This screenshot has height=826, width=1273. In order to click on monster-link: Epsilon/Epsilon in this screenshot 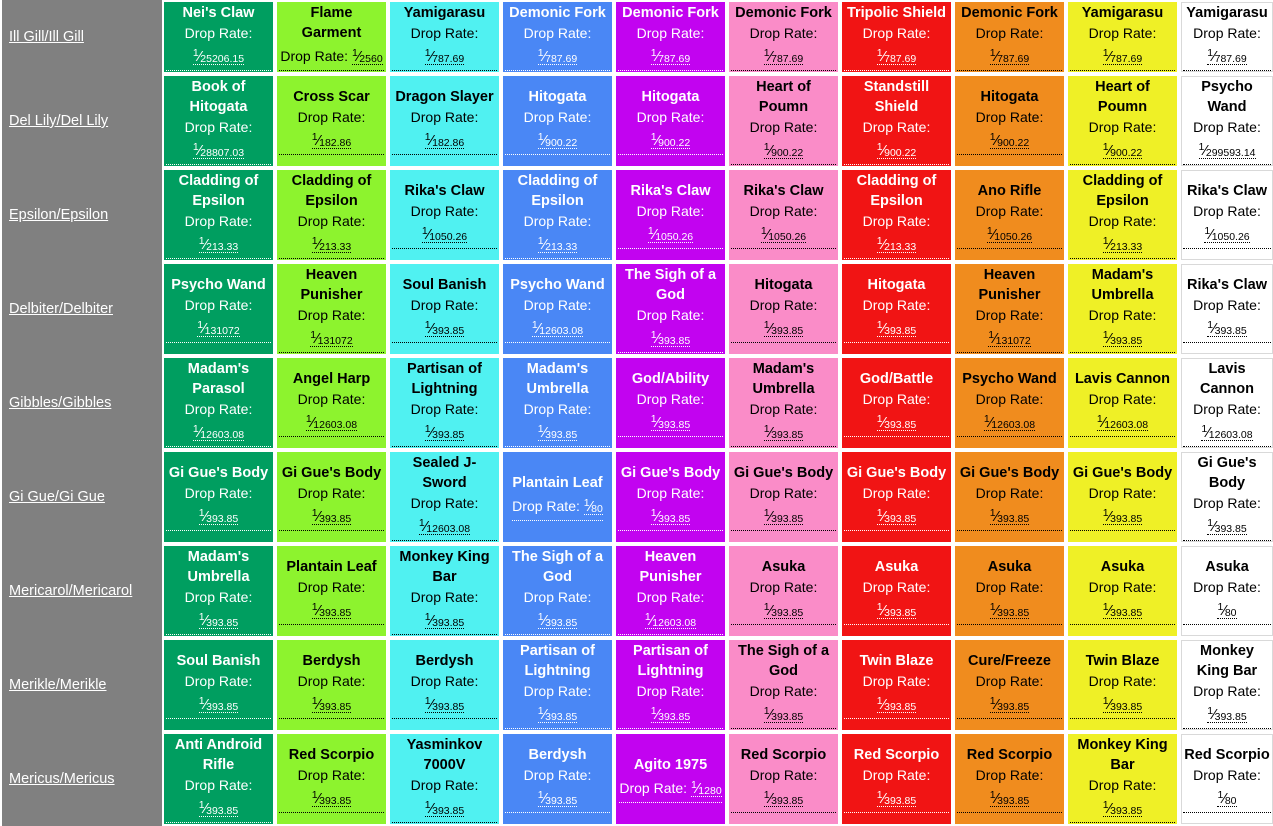, I will do `click(59, 215)`.